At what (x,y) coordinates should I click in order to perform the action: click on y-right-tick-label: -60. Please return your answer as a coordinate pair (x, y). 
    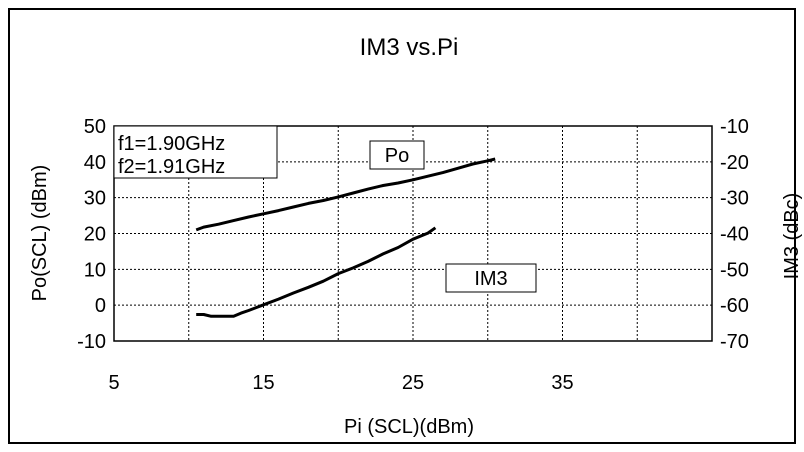
    Looking at the image, I should click on (734, 306).